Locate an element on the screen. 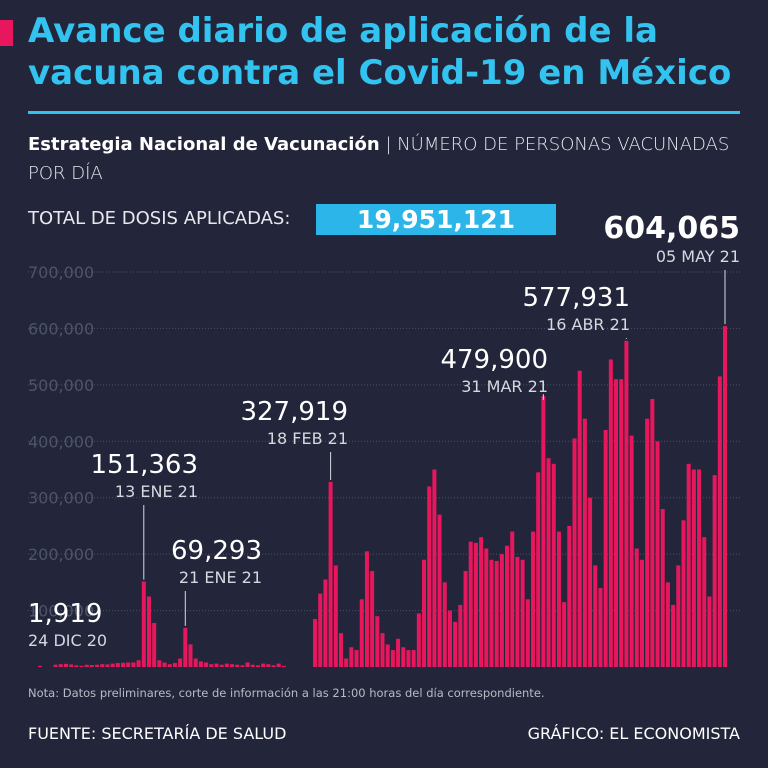 The height and width of the screenshot is (768, 768). date-label: 21 ENE 21 is located at coordinates (220, 577).